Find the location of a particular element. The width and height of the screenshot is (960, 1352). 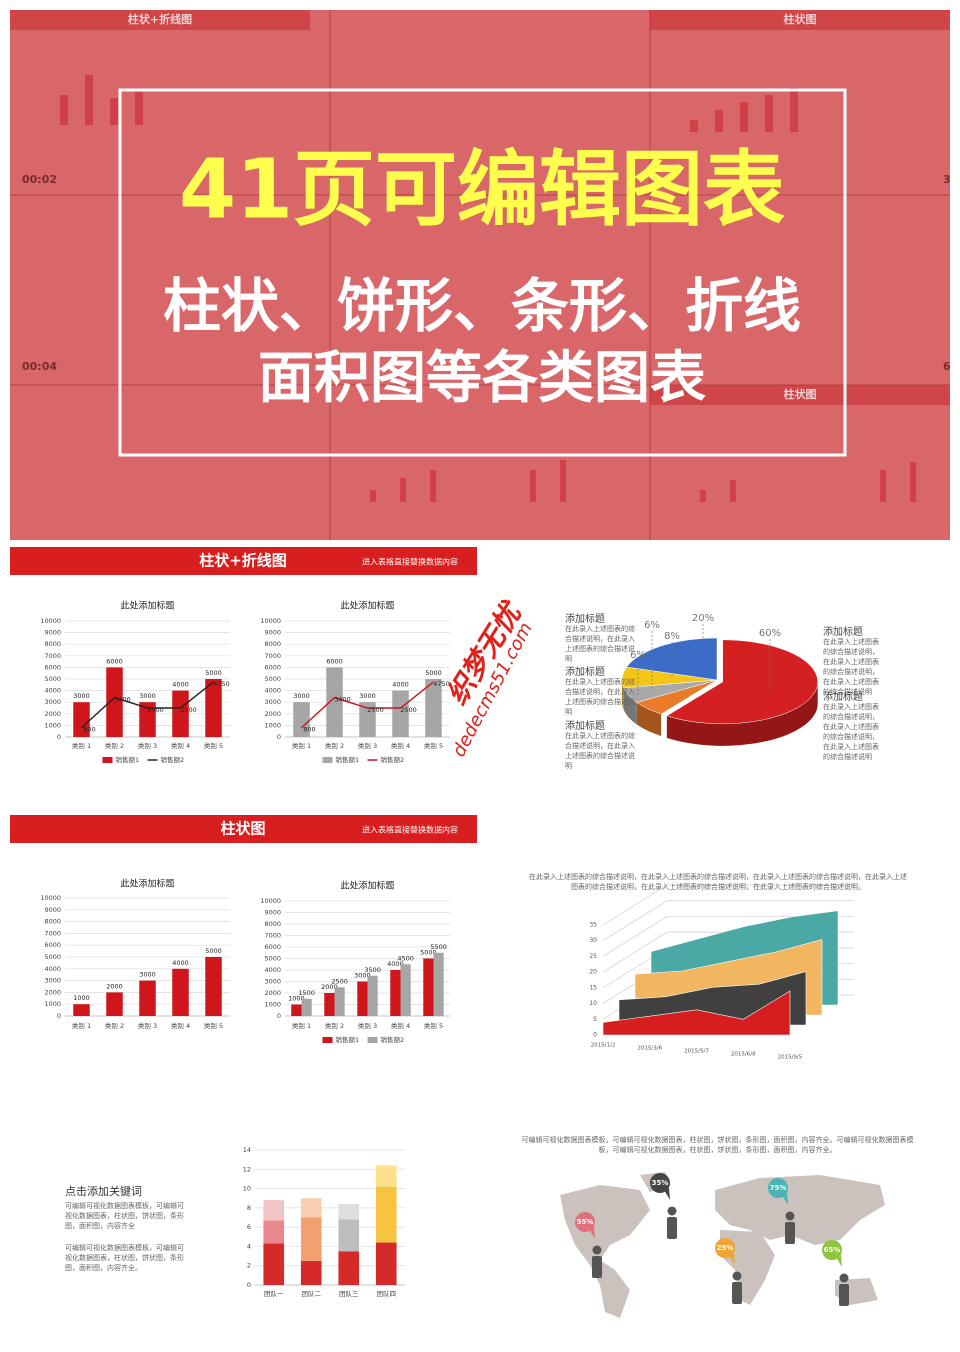

y-tick-label: 7000 is located at coordinates (52, 933).